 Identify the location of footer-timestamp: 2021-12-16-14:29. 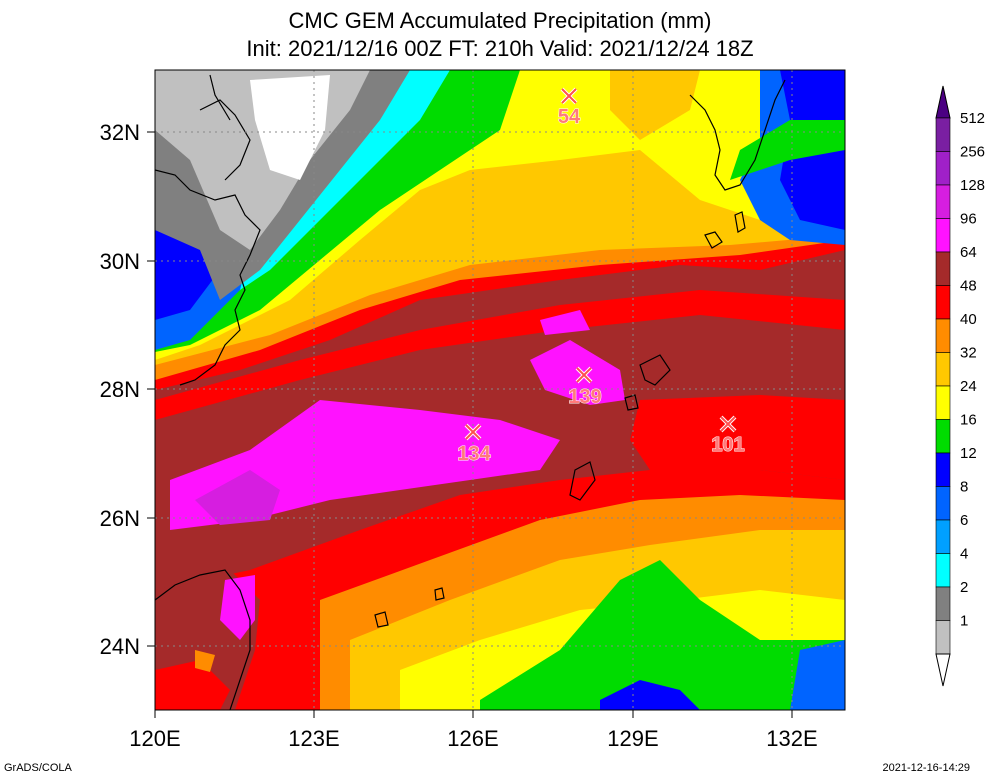
(926, 768).